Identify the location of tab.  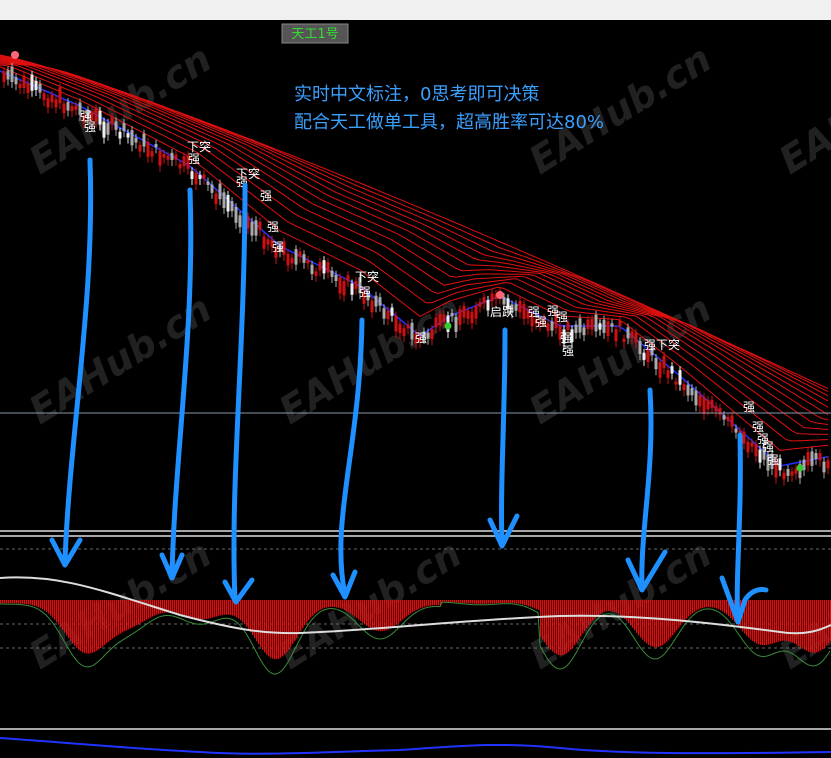
(315, 33).